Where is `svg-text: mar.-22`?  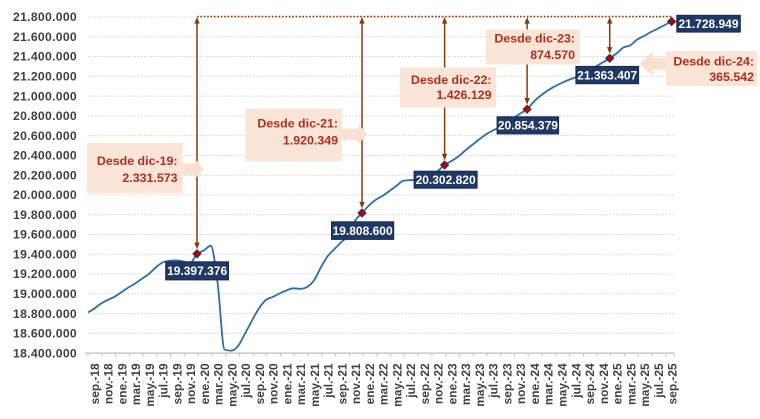
svg-text: mar.-22 is located at coordinates (384, 384).